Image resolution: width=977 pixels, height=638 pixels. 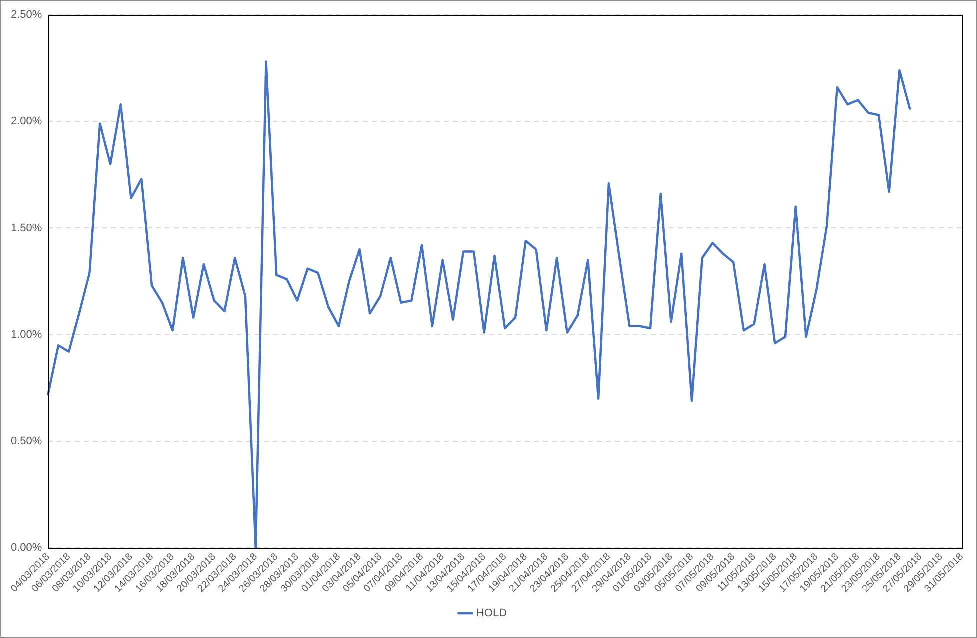 What do you see at coordinates (26, 228) in the screenshot?
I see `y-tick-label: 1.50%` at bounding box center [26, 228].